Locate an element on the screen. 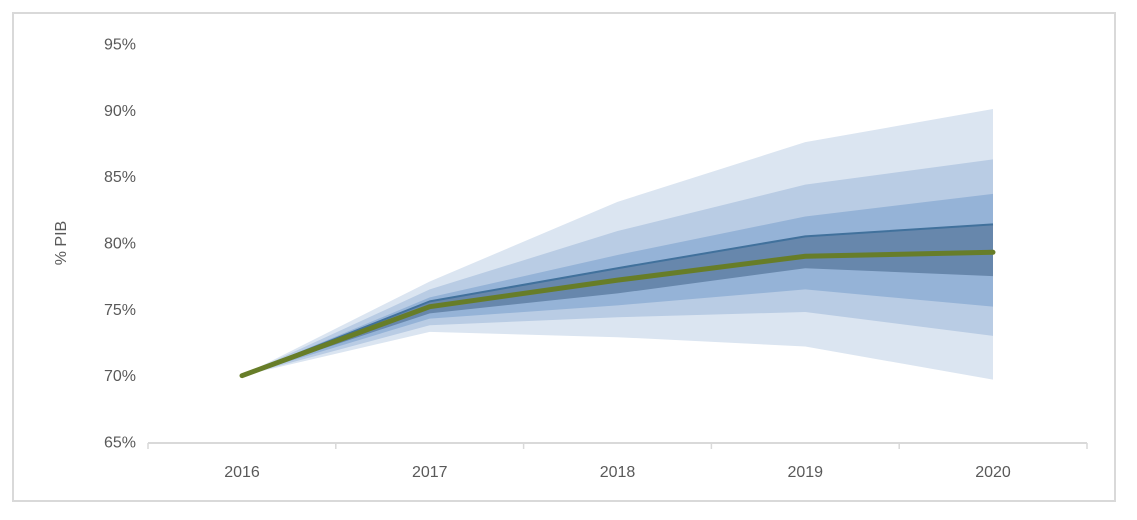  x-tick-label: 2019 is located at coordinates (805, 472).